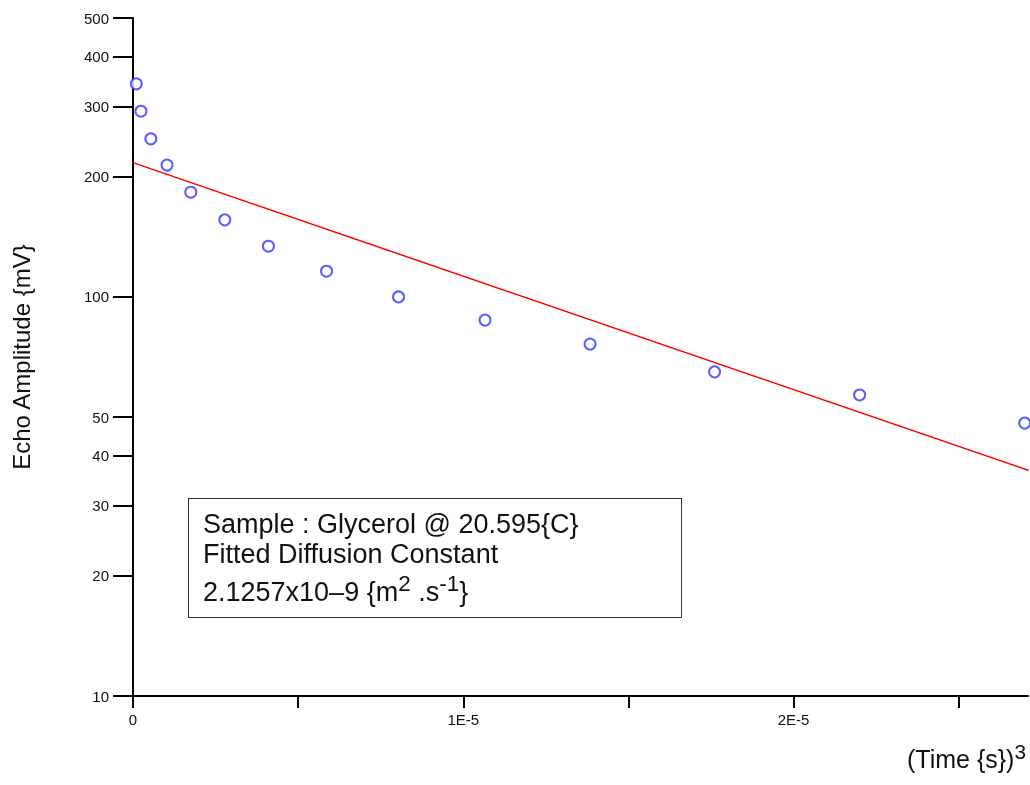 The image size is (1030, 785). I want to click on y-tick-label: 100, so click(96, 297).